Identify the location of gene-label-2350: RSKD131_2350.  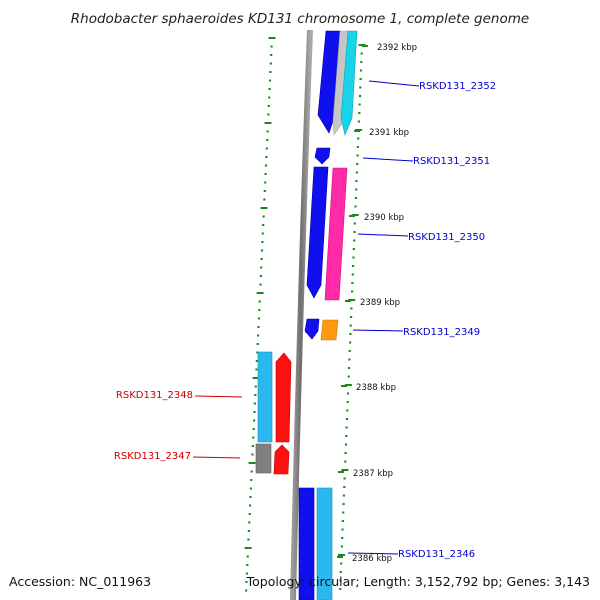
(446, 237).